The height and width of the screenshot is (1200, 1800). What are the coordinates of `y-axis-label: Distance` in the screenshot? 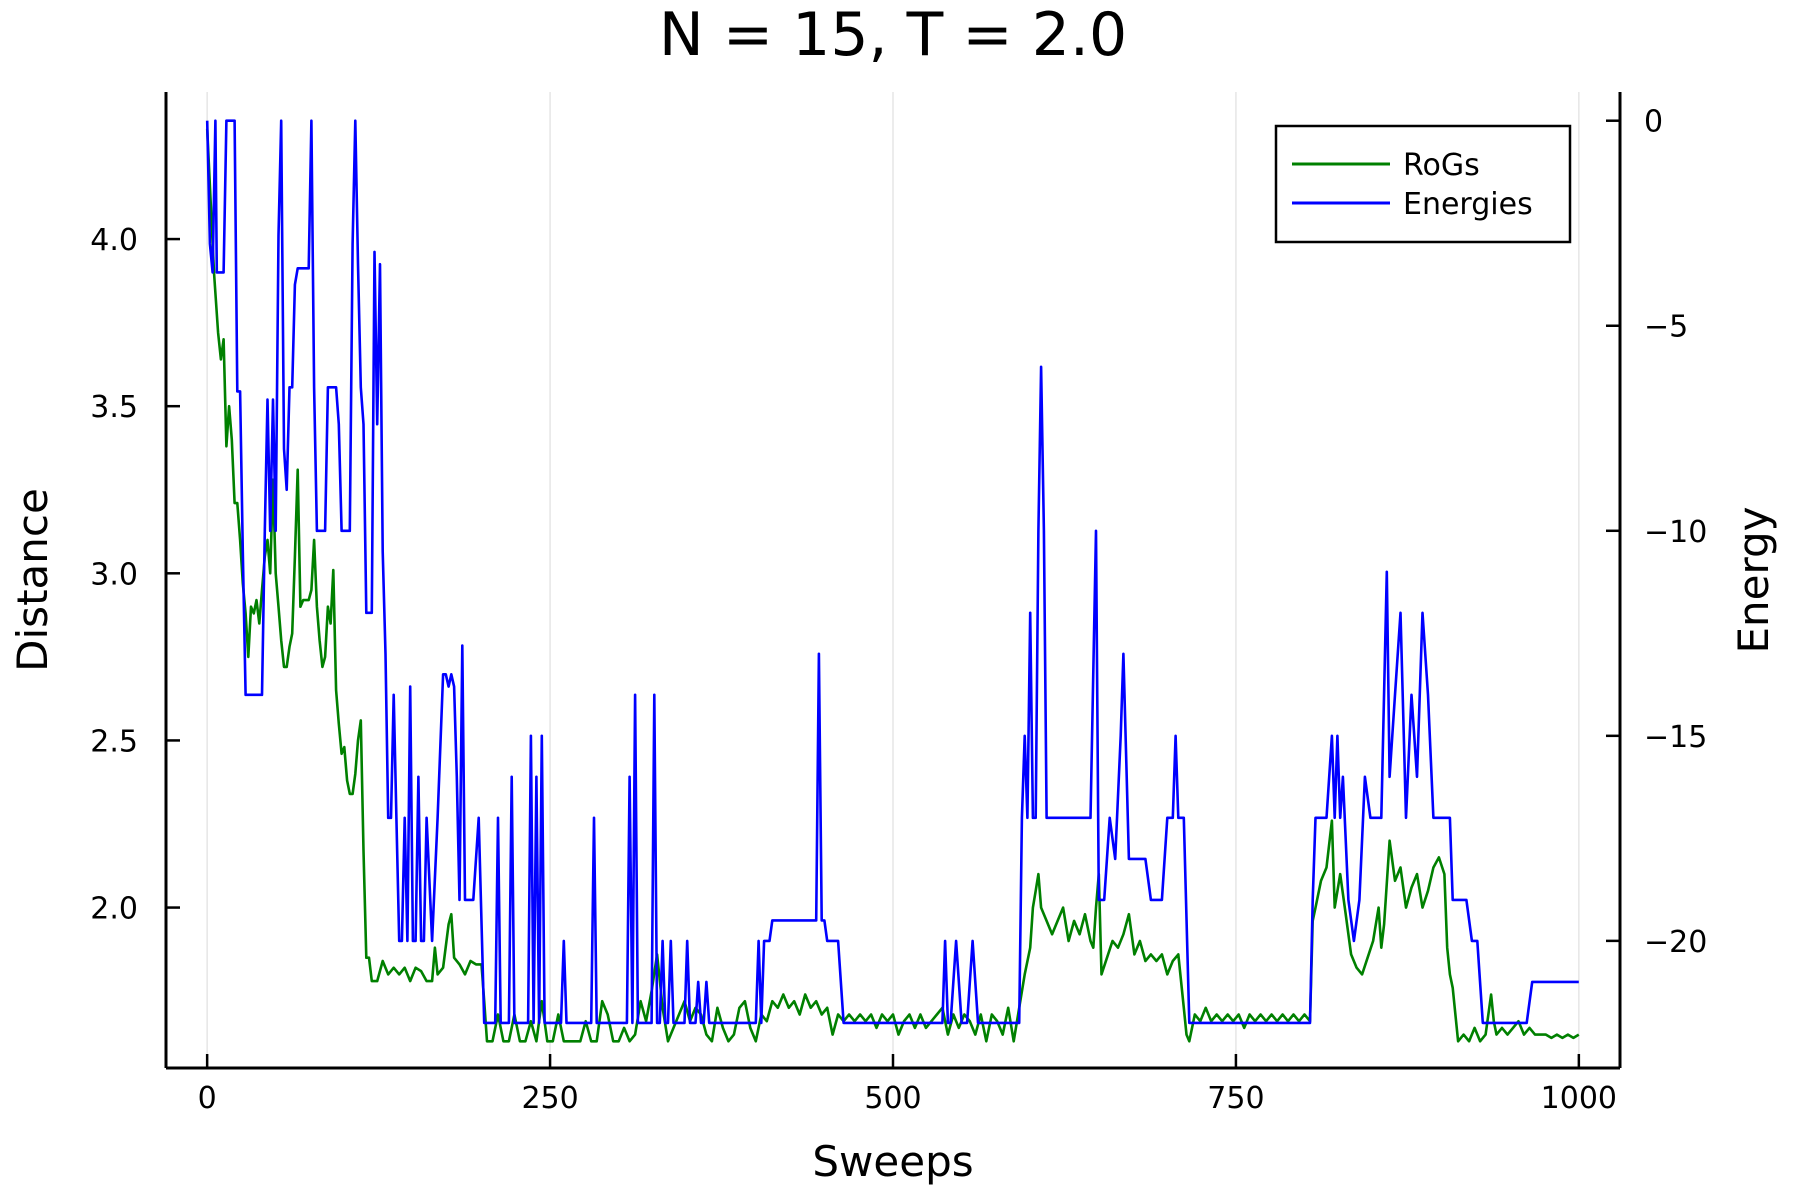 It's located at (32, 580).